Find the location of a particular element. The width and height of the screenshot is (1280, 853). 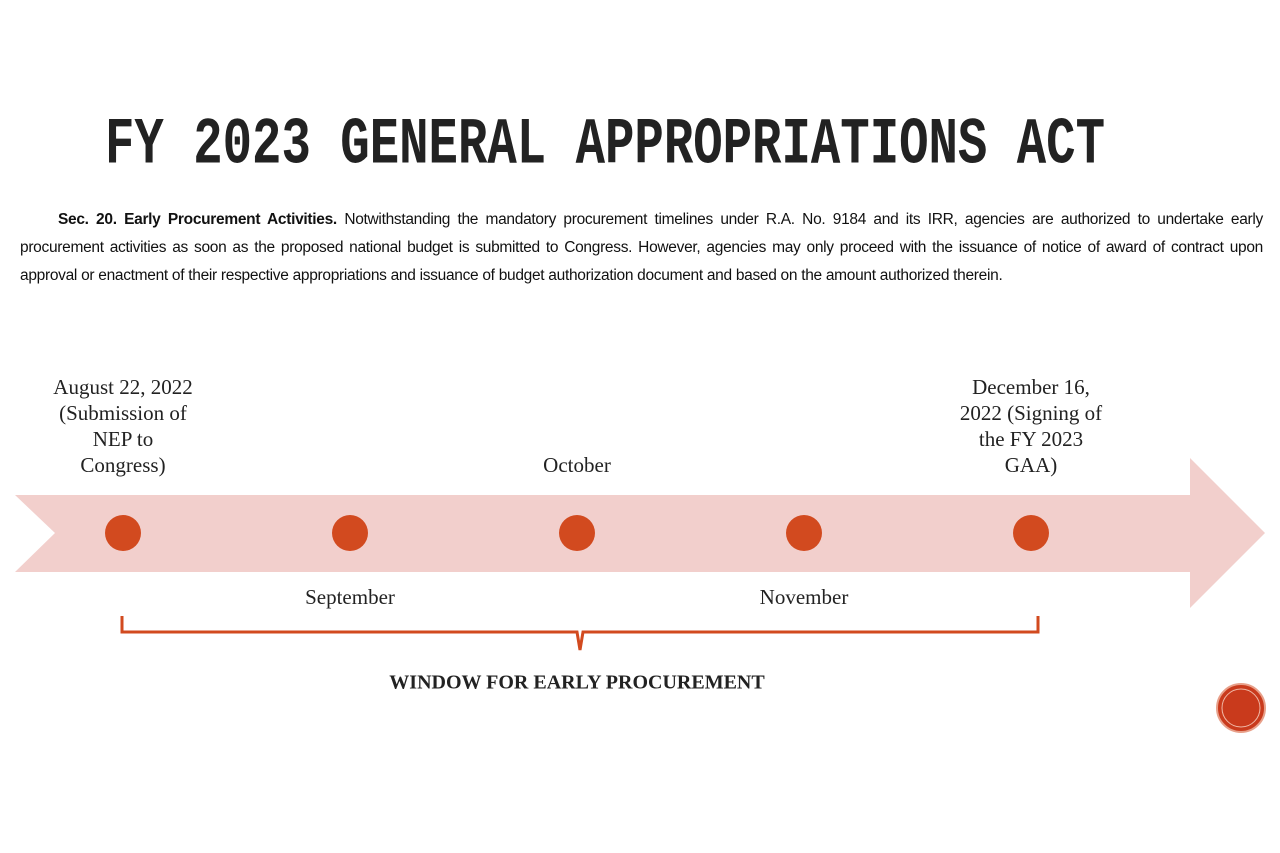

timeline-label: the FY 2023 is located at coordinates (1031, 439).